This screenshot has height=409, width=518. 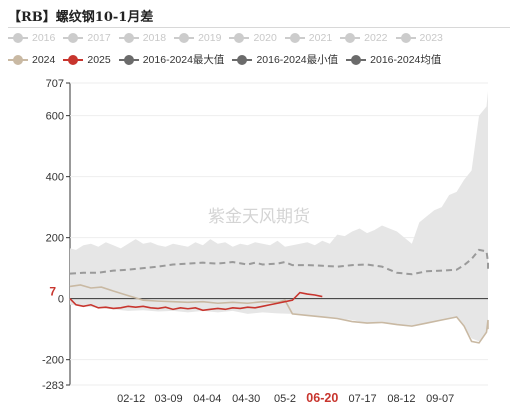 I want to click on y-tick-label: -200, so click(x=53, y=361).